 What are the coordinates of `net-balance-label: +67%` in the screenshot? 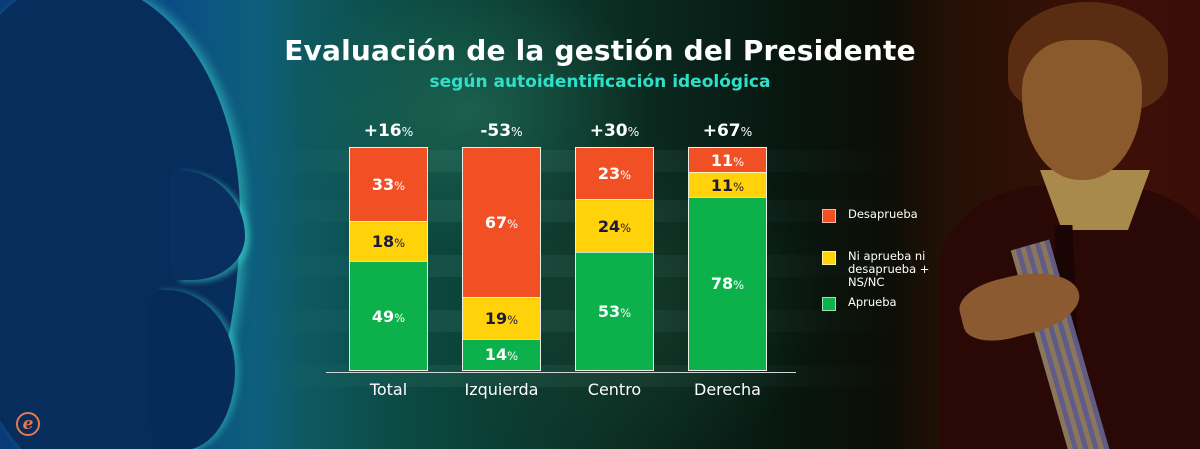 It's located at (727, 131).